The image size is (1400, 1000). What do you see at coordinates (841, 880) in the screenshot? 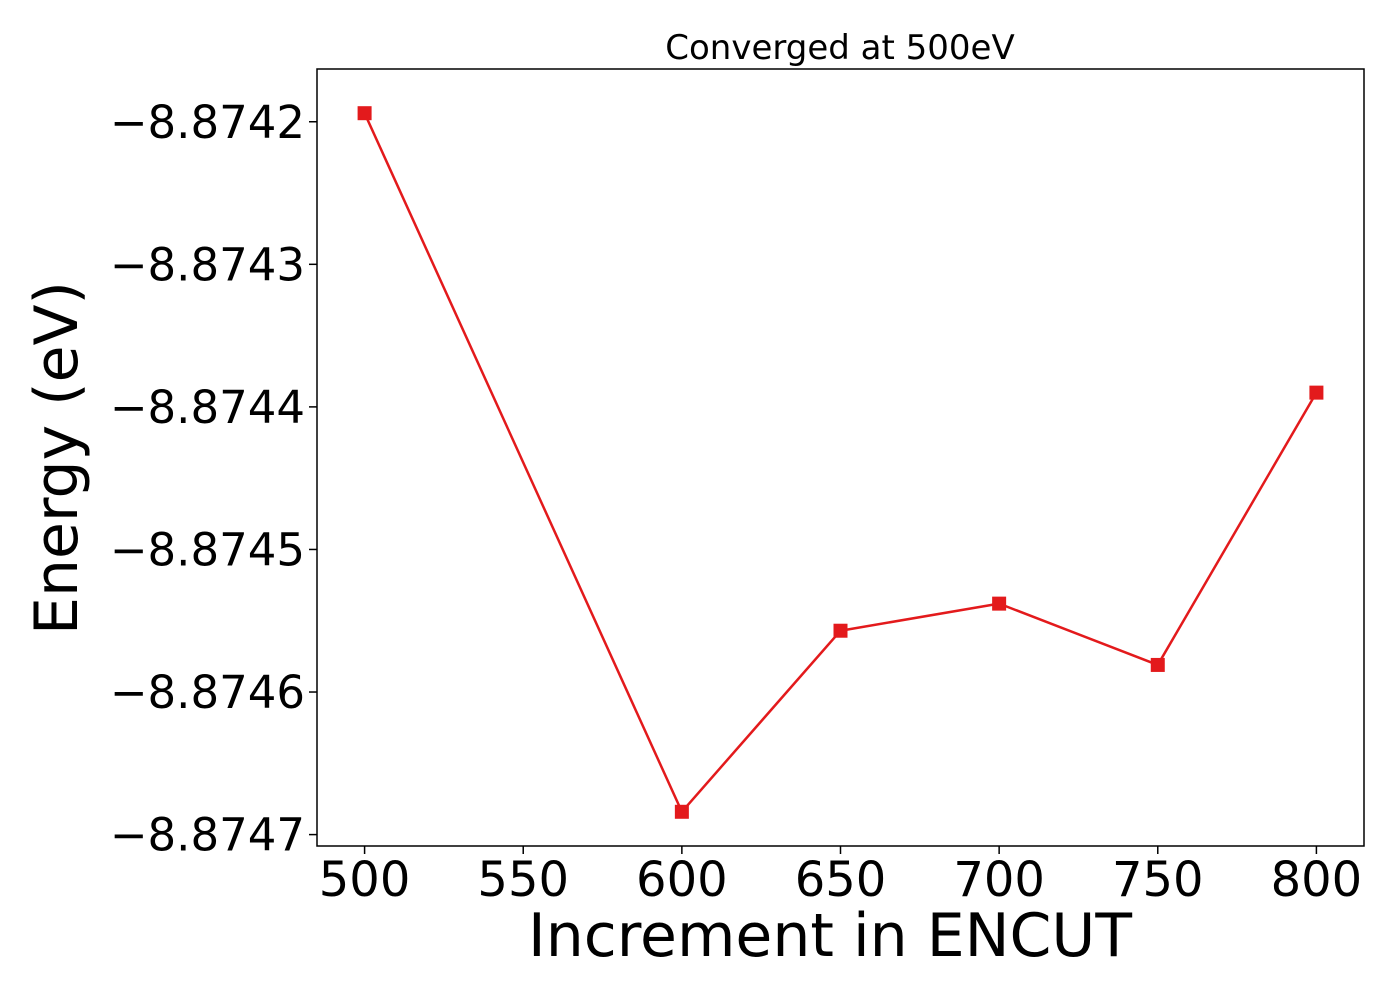
I see `x-tick-label: 650` at bounding box center [841, 880].